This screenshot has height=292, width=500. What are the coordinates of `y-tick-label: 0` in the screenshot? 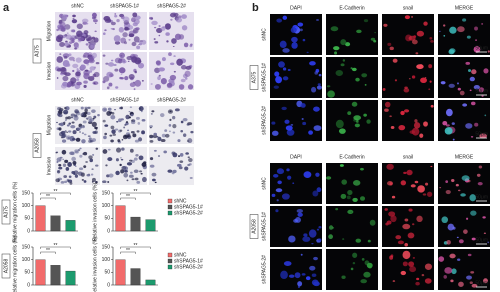 It's located at (108, 231).